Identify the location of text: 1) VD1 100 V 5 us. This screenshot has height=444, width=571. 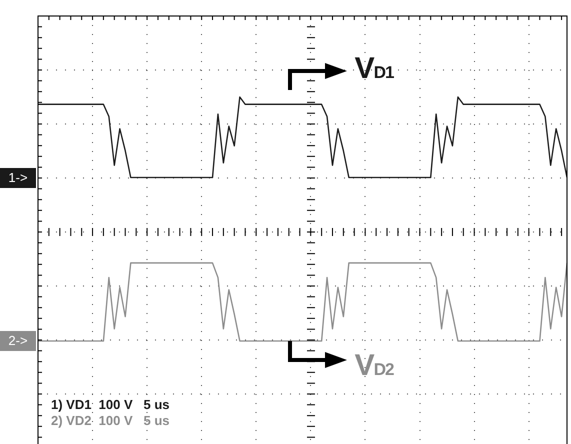
(110, 404).